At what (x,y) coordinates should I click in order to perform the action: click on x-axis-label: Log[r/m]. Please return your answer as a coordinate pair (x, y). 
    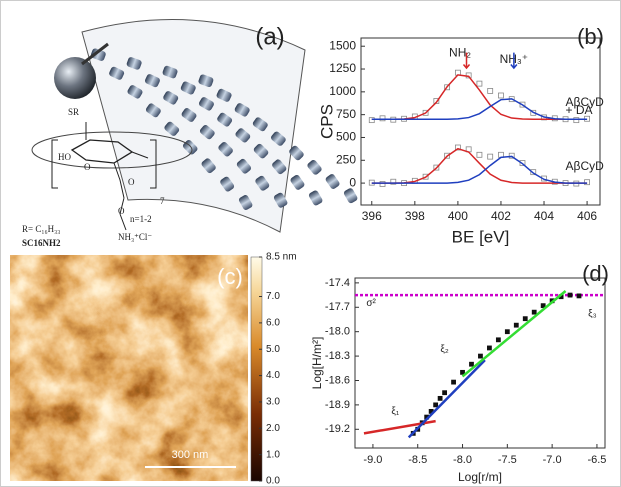
    Looking at the image, I should click on (480, 477).